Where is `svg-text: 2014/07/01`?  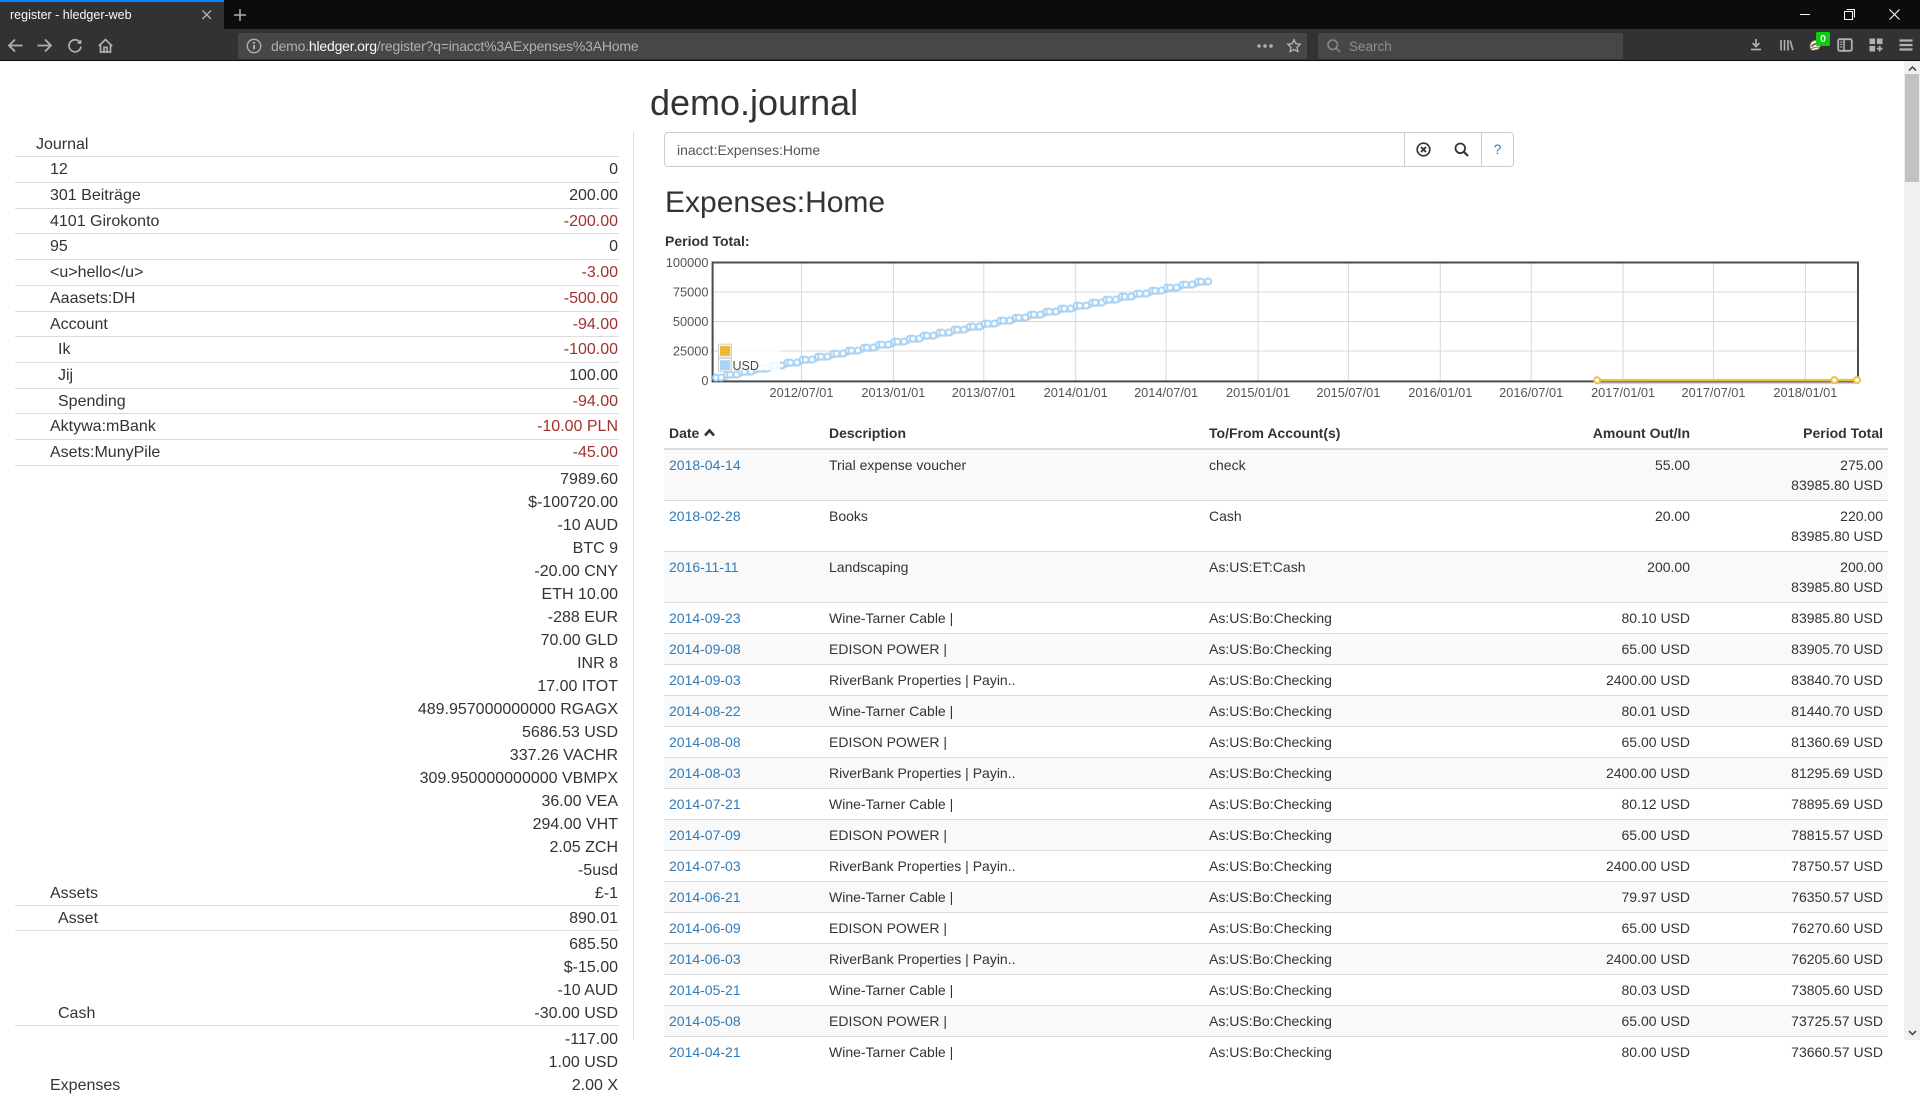 svg-text: 2014/07/01 is located at coordinates (1166, 392).